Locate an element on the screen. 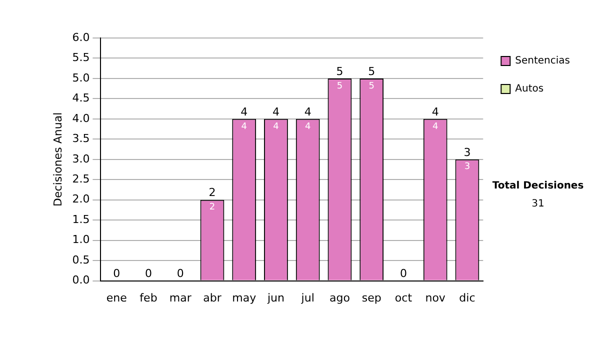  data-label: 2 is located at coordinates (212, 207).